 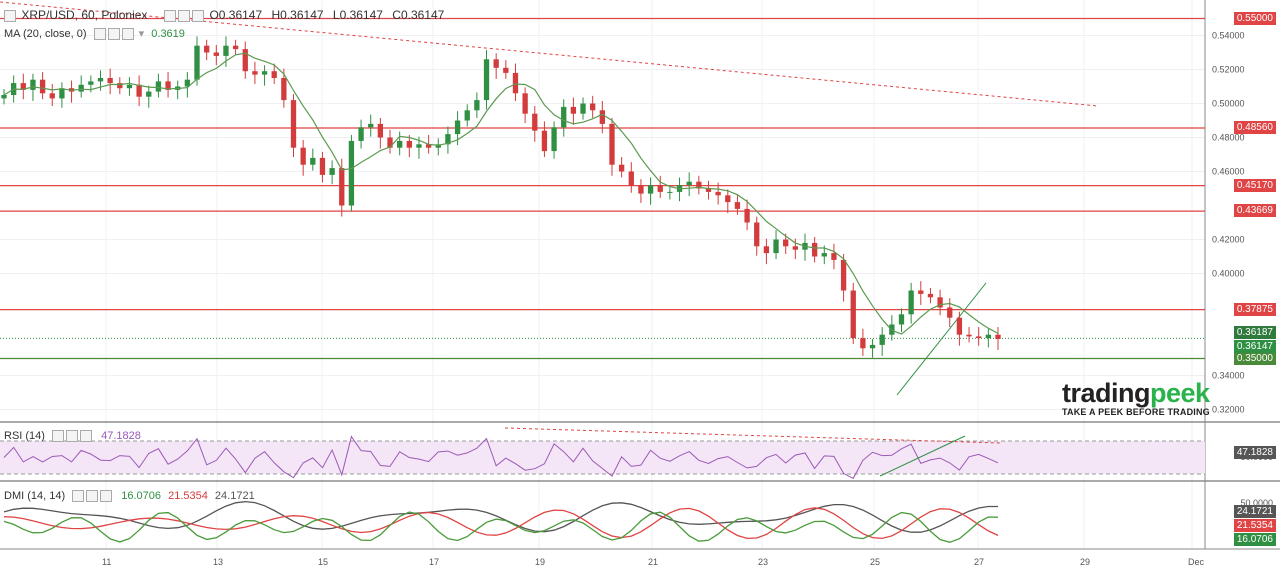 What do you see at coordinates (188, 496) in the screenshot?
I see `dmi-minus-value: 21.5354` at bounding box center [188, 496].